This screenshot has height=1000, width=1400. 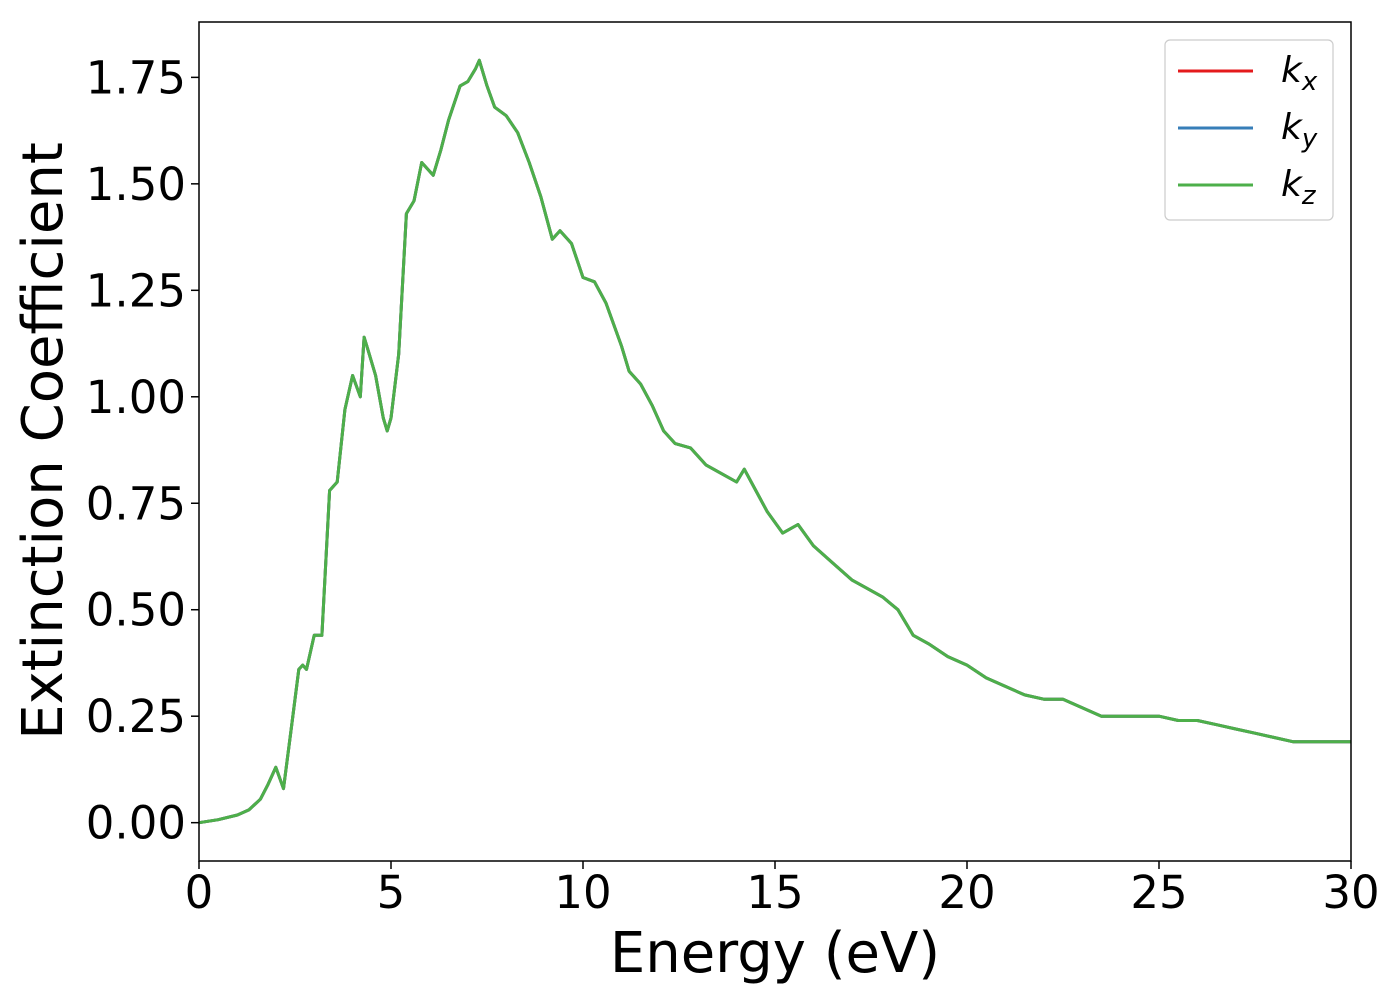 I want to click on legend-box, so click(x=1249, y=130).